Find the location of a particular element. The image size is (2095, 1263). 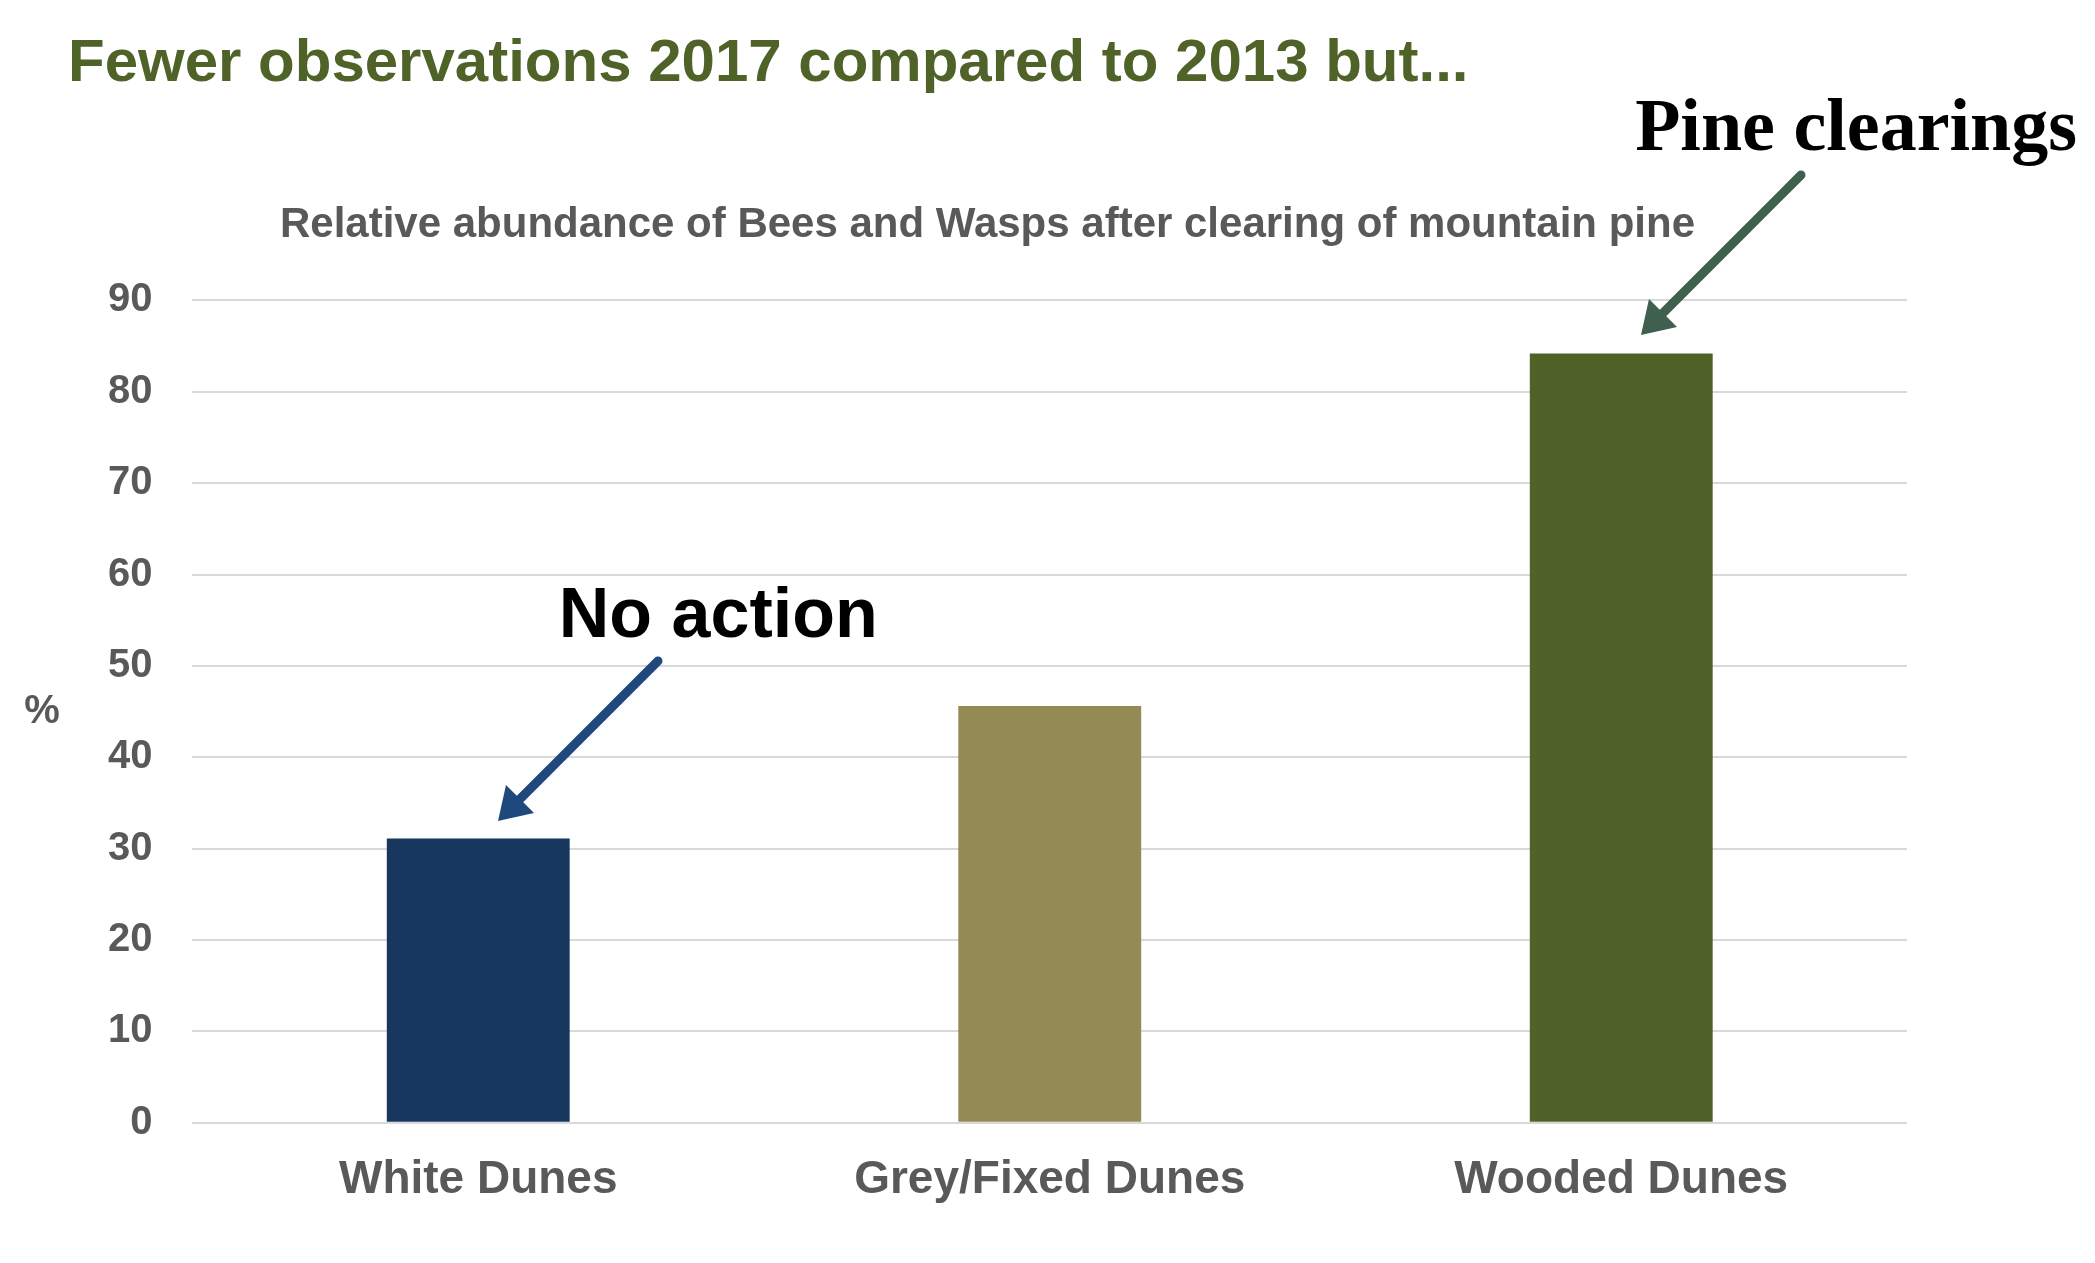

y-tick-label: 90 is located at coordinates (130, 297).